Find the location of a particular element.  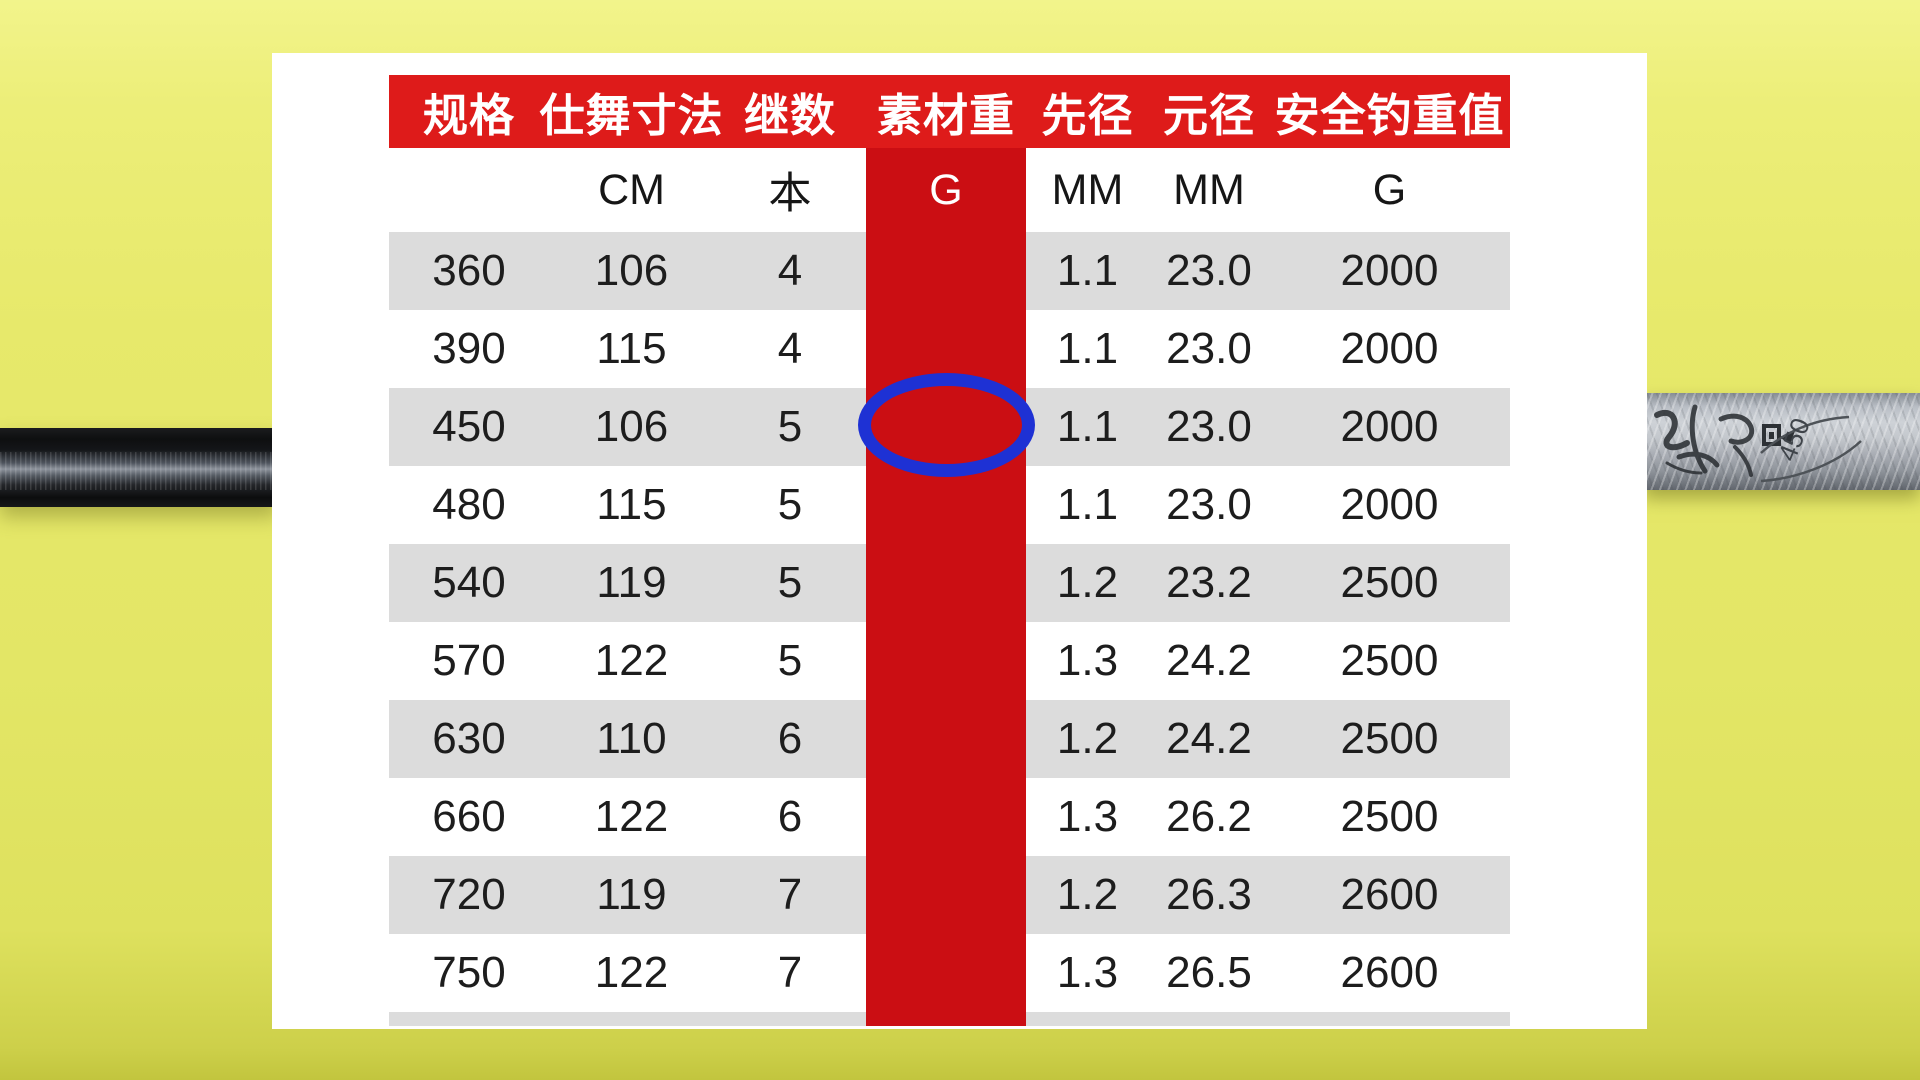

column-header: 安全钓重值 is located at coordinates (1389, 115).